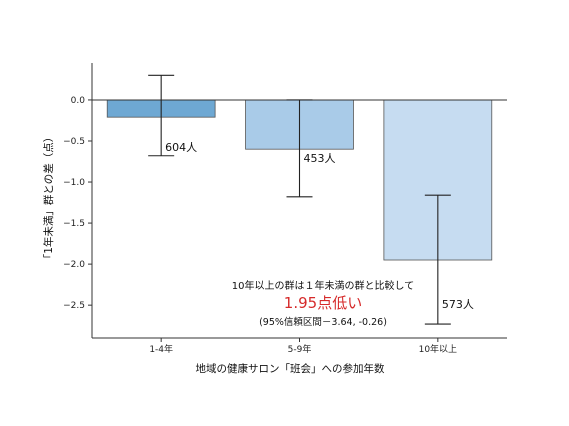 This screenshot has height=426, width=569. What do you see at coordinates (323, 322) in the screenshot?
I see `annotation-ci: (95%信頼区間－3.64, -0.26)` at bounding box center [323, 322].